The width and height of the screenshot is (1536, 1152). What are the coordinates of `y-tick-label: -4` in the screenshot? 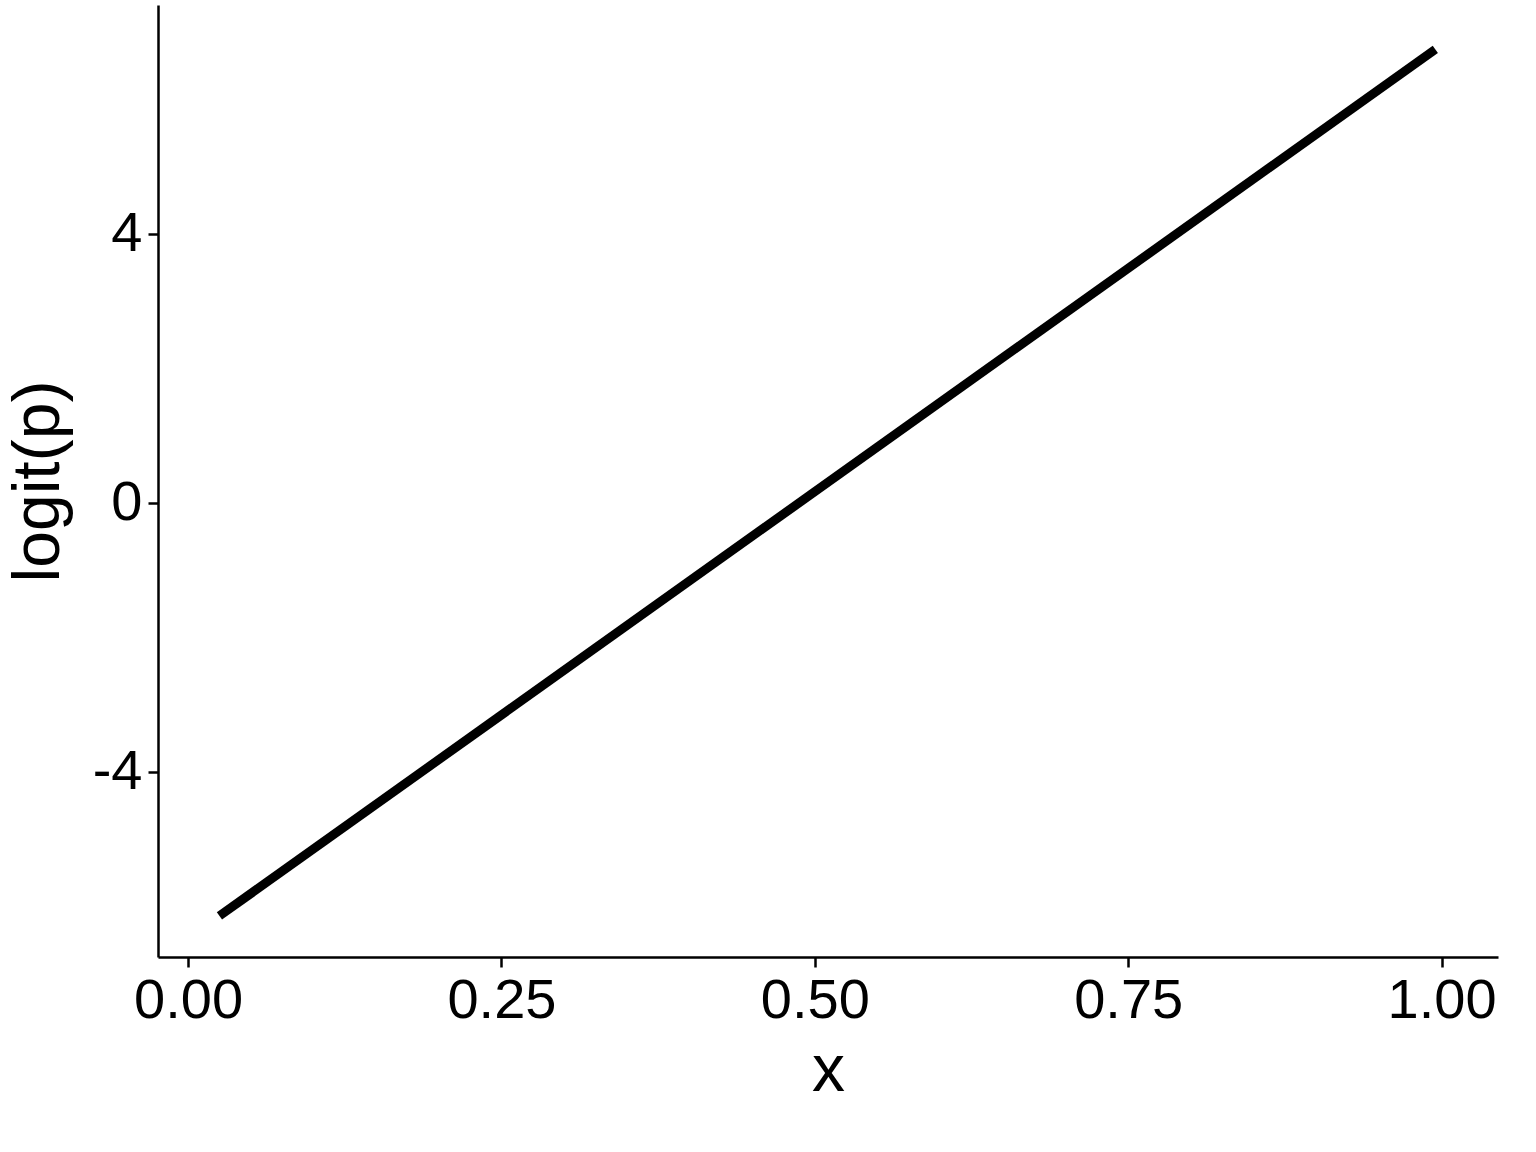 It's located at (117, 770).